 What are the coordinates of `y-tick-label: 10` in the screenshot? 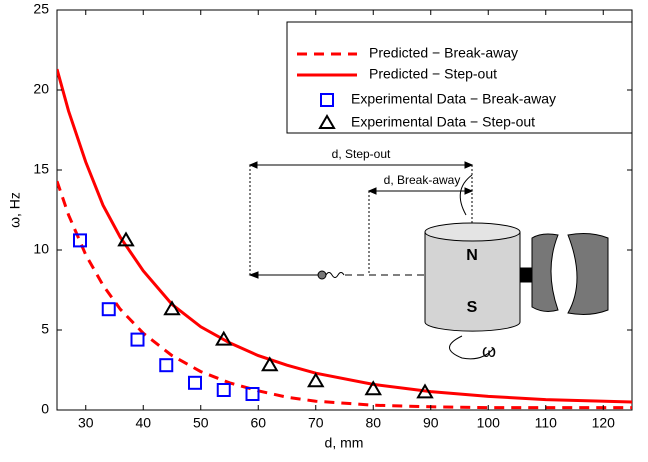 It's located at (41, 249).